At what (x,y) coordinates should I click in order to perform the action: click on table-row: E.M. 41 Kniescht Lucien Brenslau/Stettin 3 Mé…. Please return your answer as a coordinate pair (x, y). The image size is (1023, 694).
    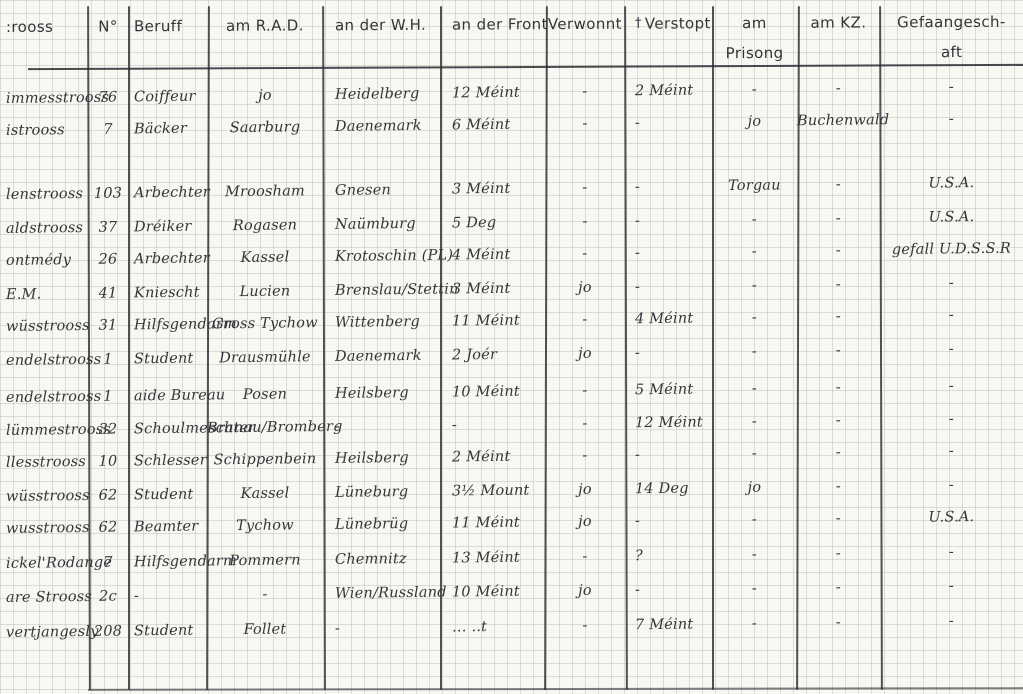
    Looking at the image, I should click on (511, 289).